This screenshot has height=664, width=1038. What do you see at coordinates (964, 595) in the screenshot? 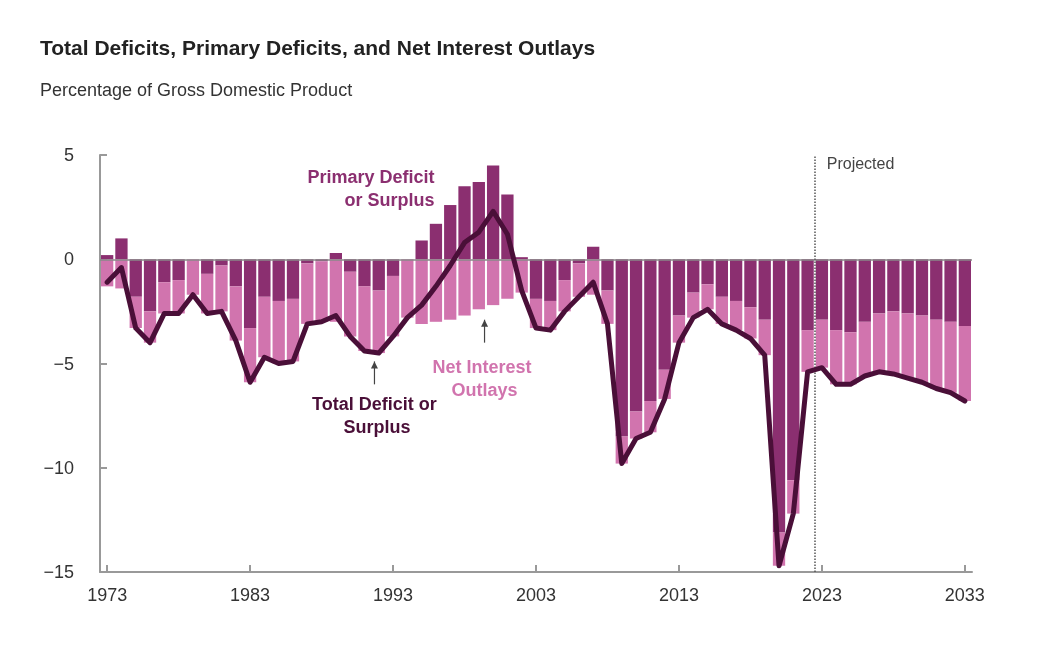
I see `x-tick-label: 2033` at bounding box center [964, 595].